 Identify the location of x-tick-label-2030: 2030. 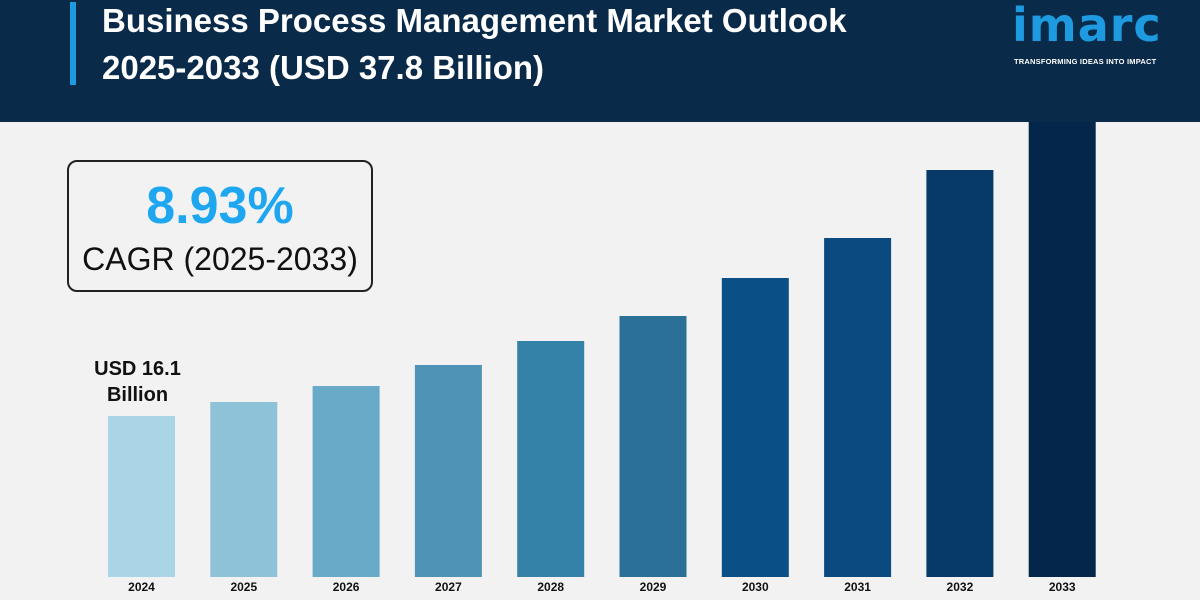
(755, 587).